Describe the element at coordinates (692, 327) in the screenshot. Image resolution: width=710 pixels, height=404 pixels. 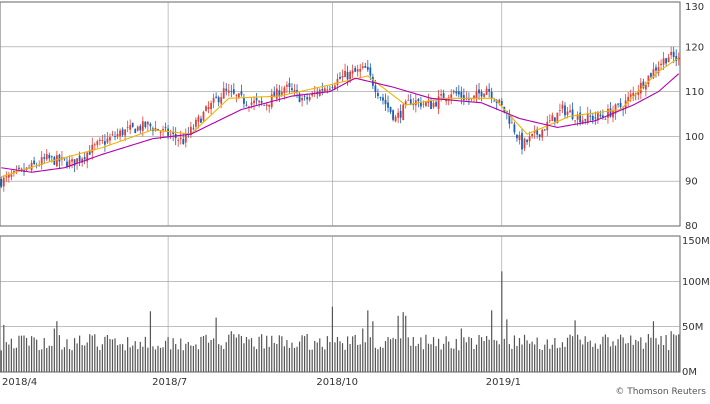
I see `volume-y-tick-label: 50M` at that location.